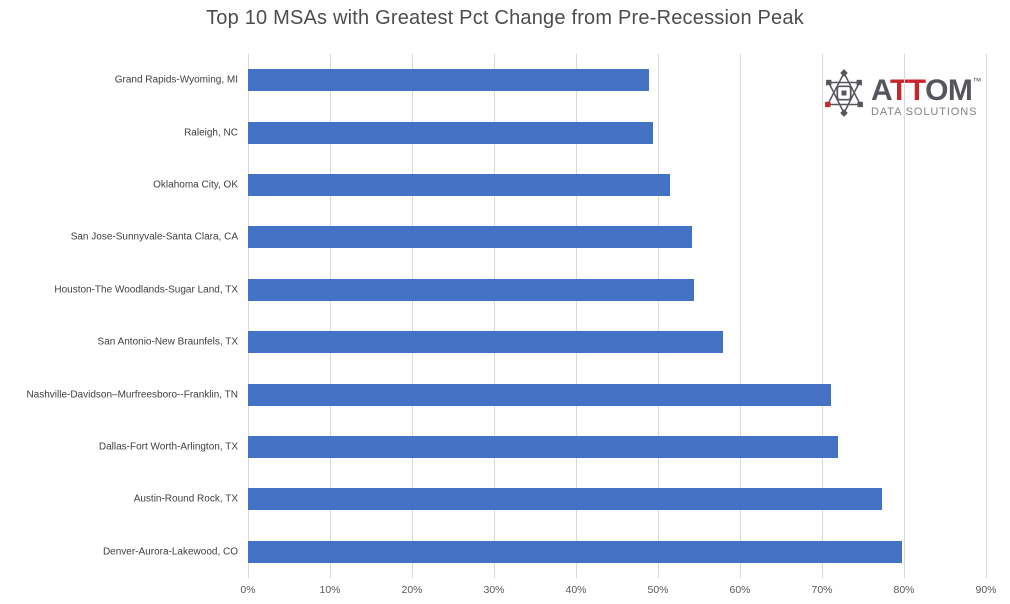  What do you see at coordinates (740, 316) in the screenshot?
I see `gridline-60%` at bounding box center [740, 316].